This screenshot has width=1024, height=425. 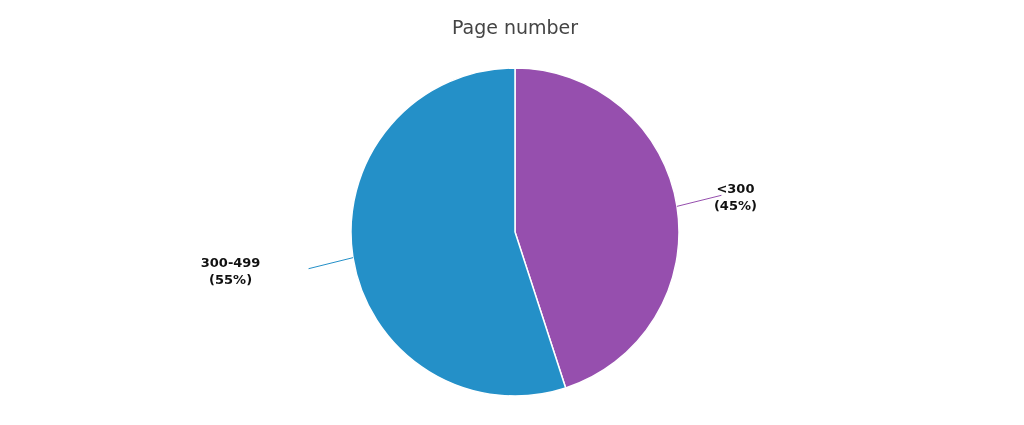 What do you see at coordinates (230, 262) in the screenshot?
I see `slice-label: 300-499` at bounding box center [230, 262].